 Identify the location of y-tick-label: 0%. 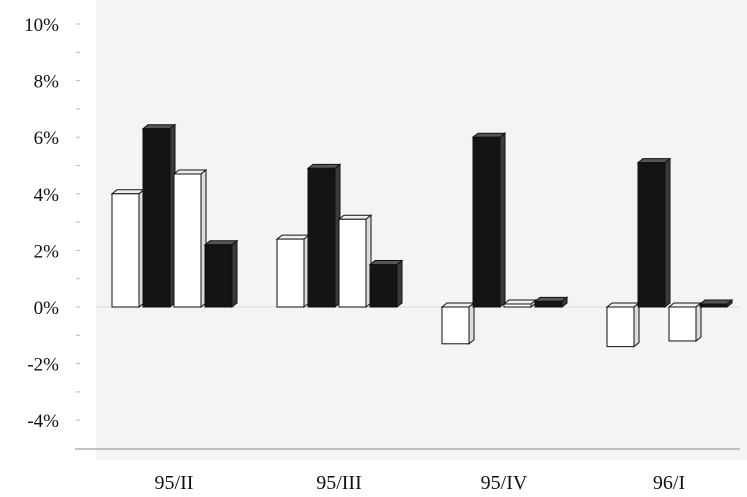
(47, 308).